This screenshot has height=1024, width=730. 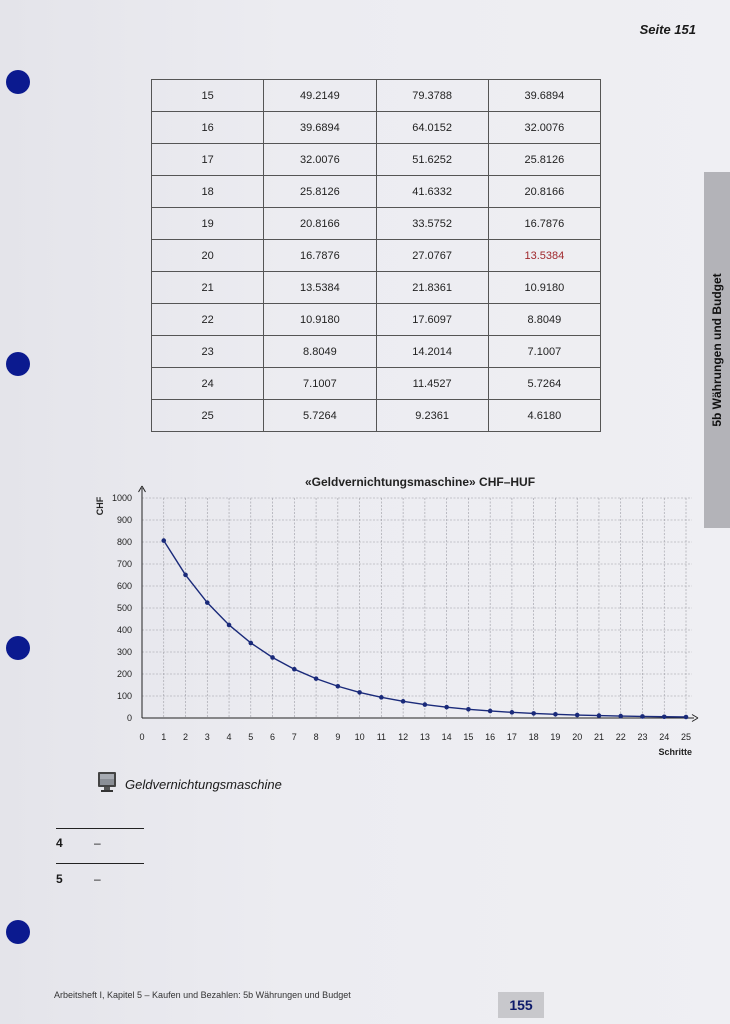 I want to click on table-cell: 16, so click(x=207, y=127).